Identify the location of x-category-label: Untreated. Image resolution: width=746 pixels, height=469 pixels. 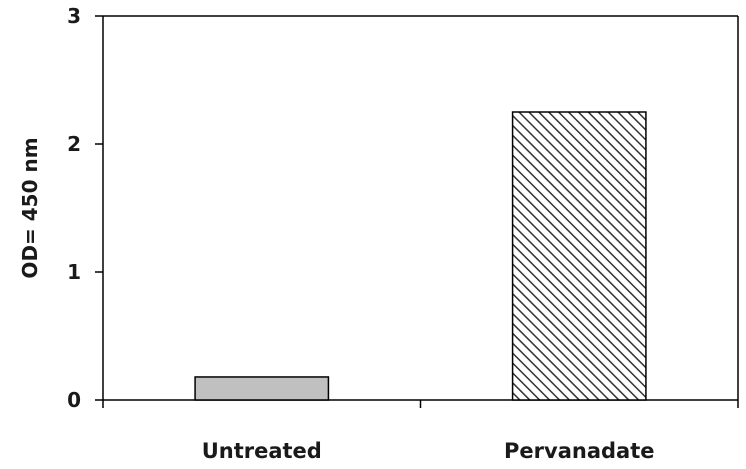
(262, 451).